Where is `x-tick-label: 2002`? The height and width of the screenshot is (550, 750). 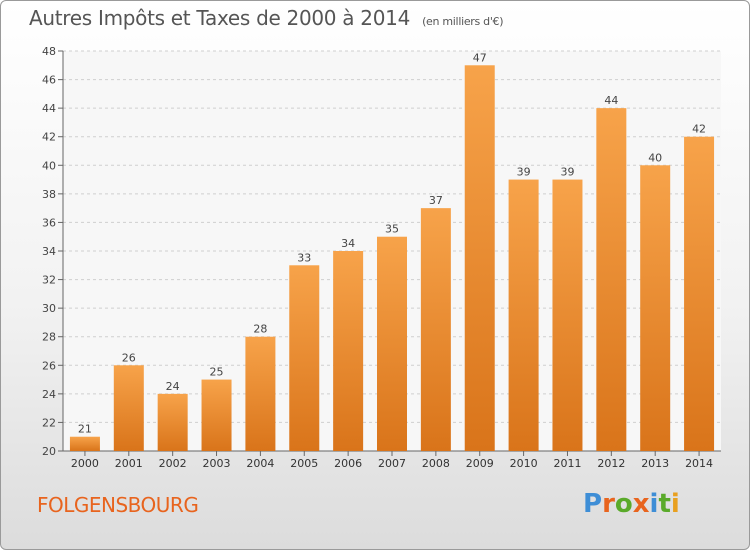
x-tick-label: 2002 is located at coordinates (173, 463).